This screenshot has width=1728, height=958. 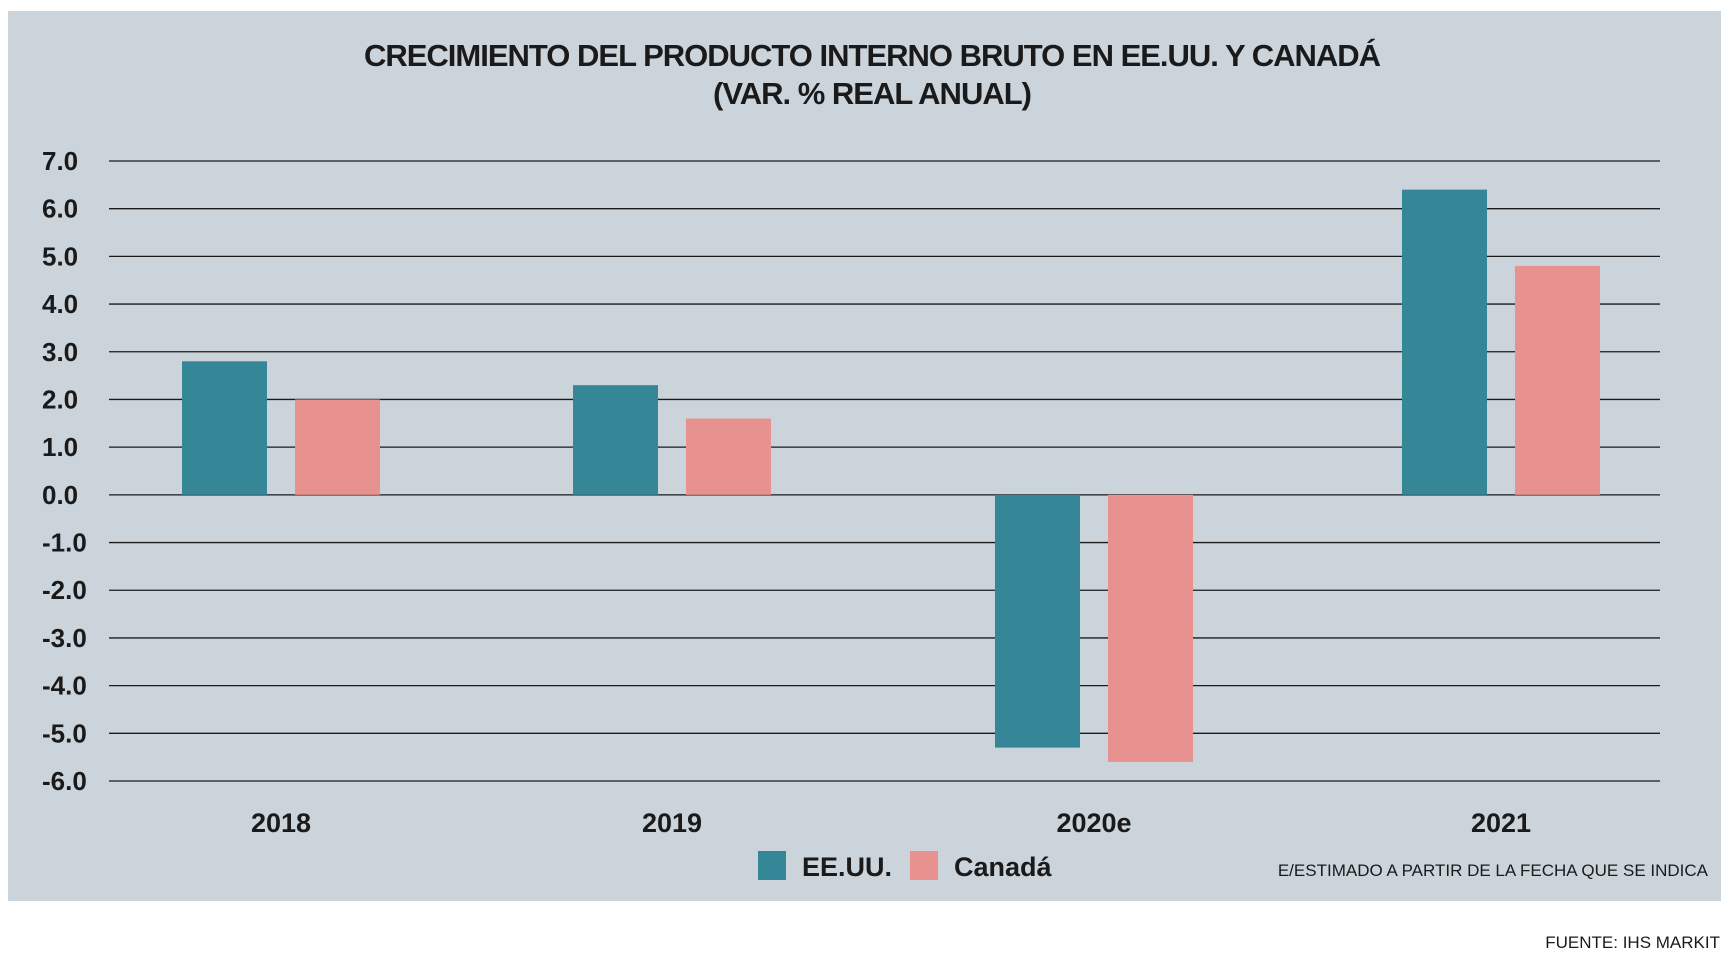 I want to click on y-tick-label: 0.0, so click(x=60, y=495).